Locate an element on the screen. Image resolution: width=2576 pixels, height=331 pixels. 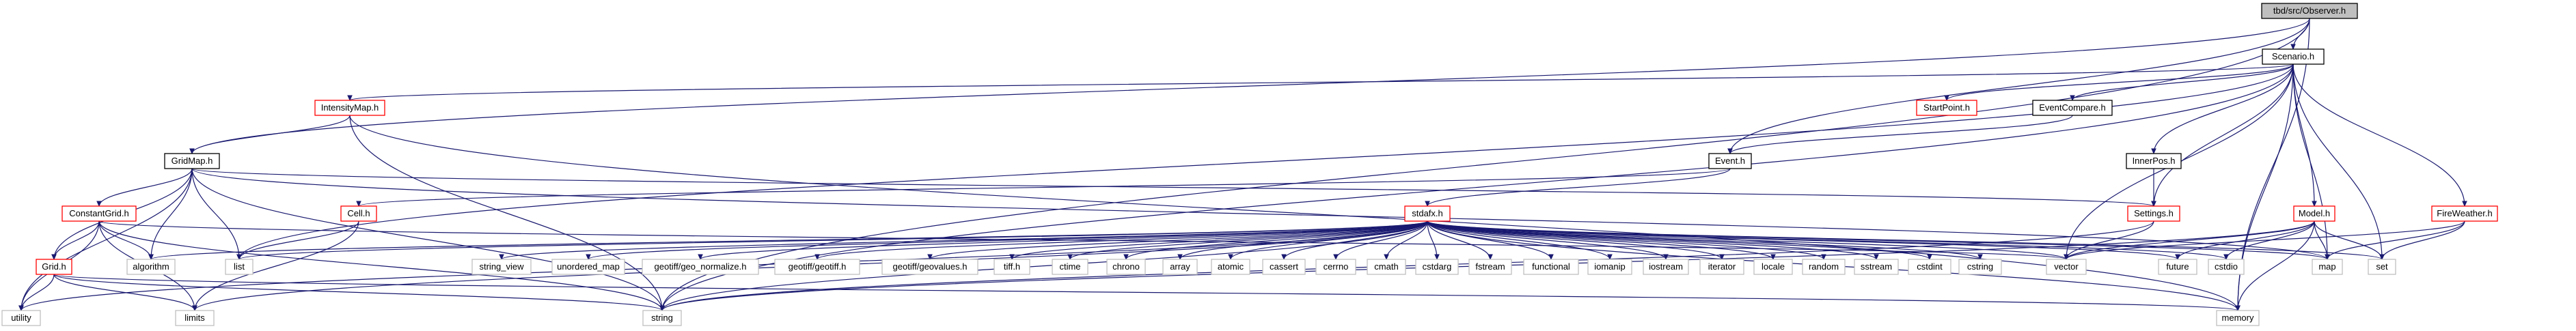
node-box-geo_normalize is located at coordinates (700, 267).